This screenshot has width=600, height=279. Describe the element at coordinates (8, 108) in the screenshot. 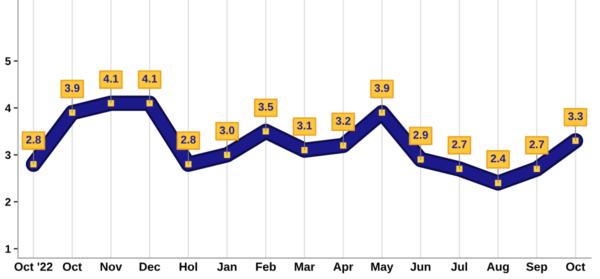

I see `y-tick-label: 4` at that location.